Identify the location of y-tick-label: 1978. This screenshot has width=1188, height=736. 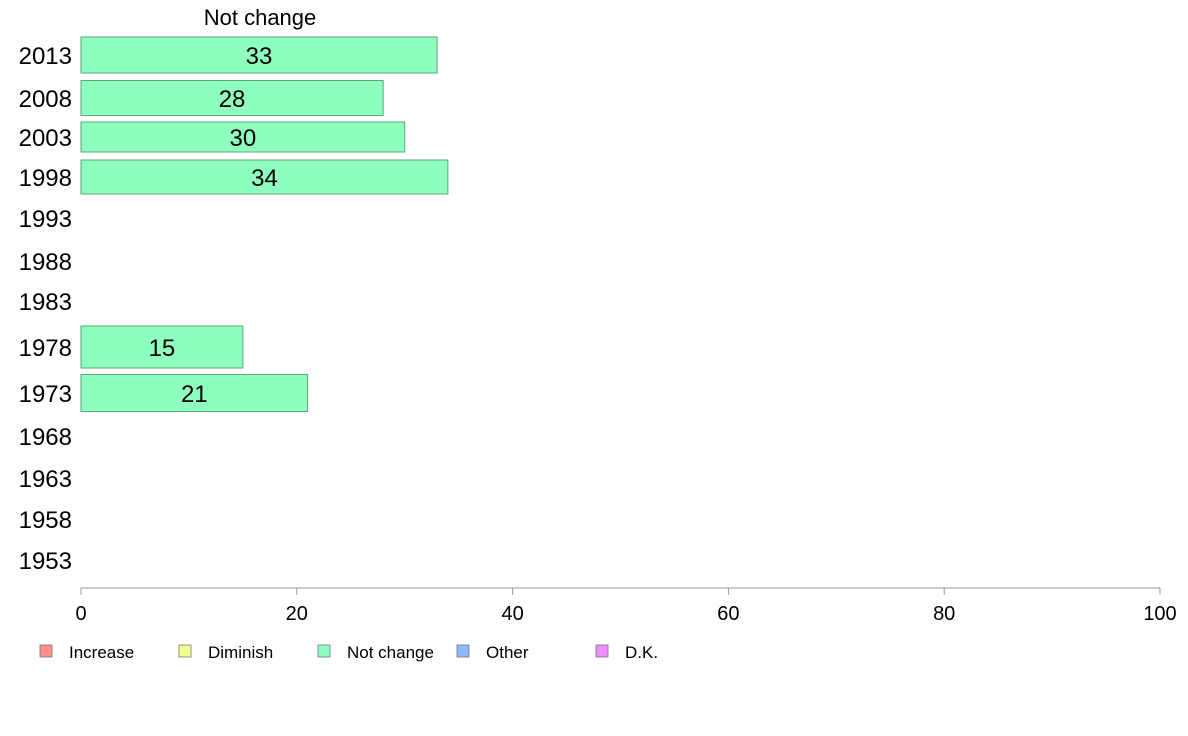
(45, 348).